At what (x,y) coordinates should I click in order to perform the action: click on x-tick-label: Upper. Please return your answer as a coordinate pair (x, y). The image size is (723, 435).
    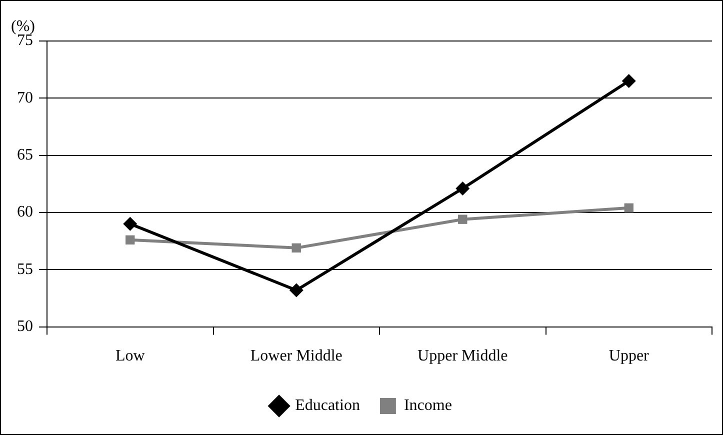
    Looking at the image, I should click on (629, 356).